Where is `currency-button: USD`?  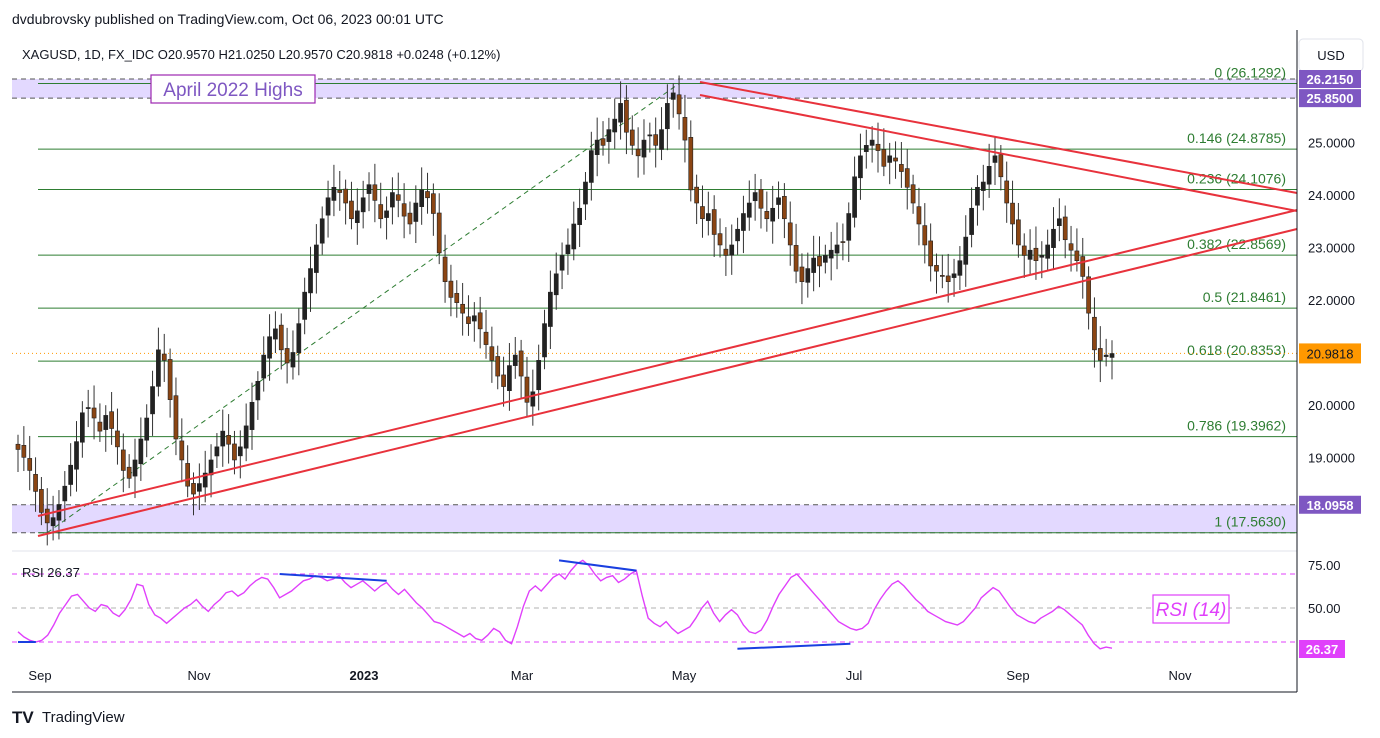 currency-button: USD is located at coordinates (1331, 55).